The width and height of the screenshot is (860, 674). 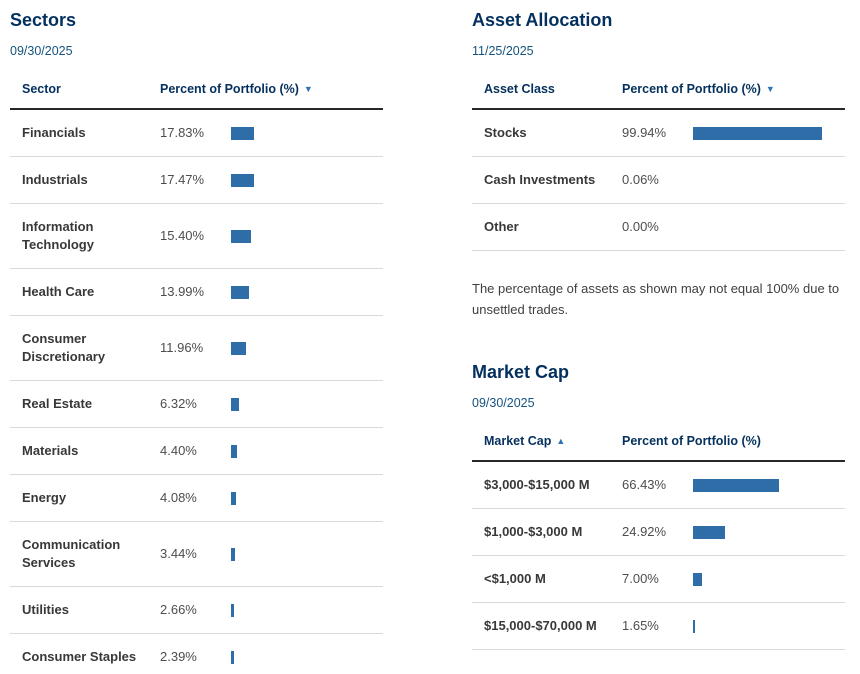 What do you see at coordinates (85, 133) in the screenshot?
I see `row-label: Financials` at bounding box center [85, 133].